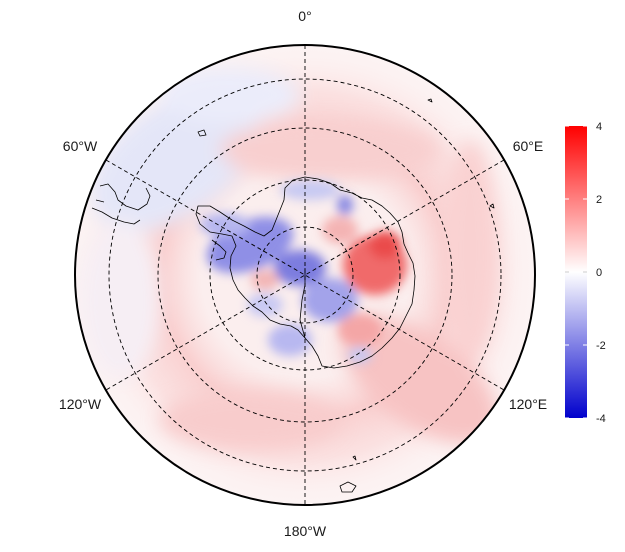  I want to click on label-60w: 60°W, so click(80, 146).